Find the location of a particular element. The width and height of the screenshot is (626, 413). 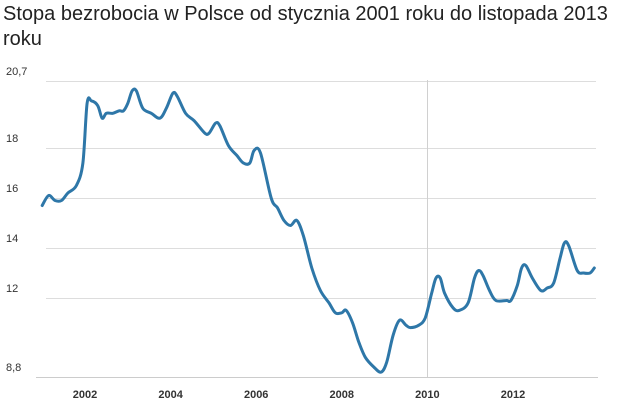

x-tick-label: 2004 is located at coordinates (170, 395).